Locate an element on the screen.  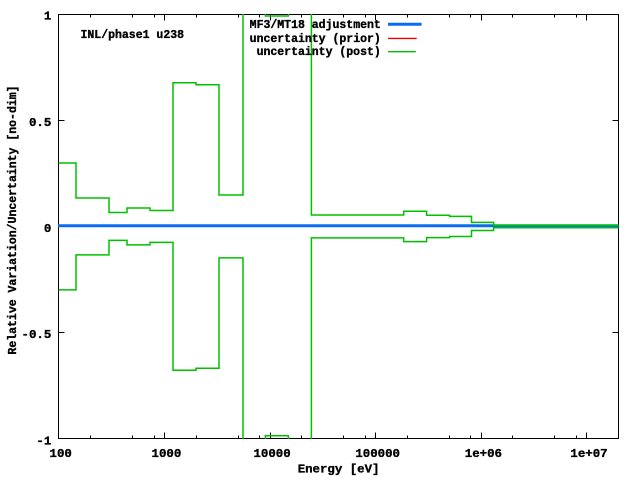
svg-text: 0 is located at coordinates (47, 229).